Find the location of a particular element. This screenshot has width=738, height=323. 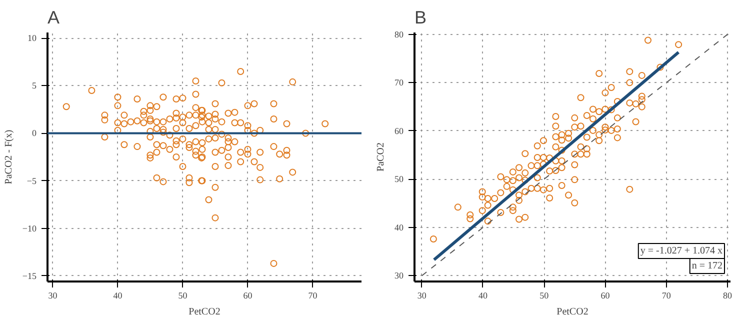

chart-title: A is located at coordinates (54, 18).